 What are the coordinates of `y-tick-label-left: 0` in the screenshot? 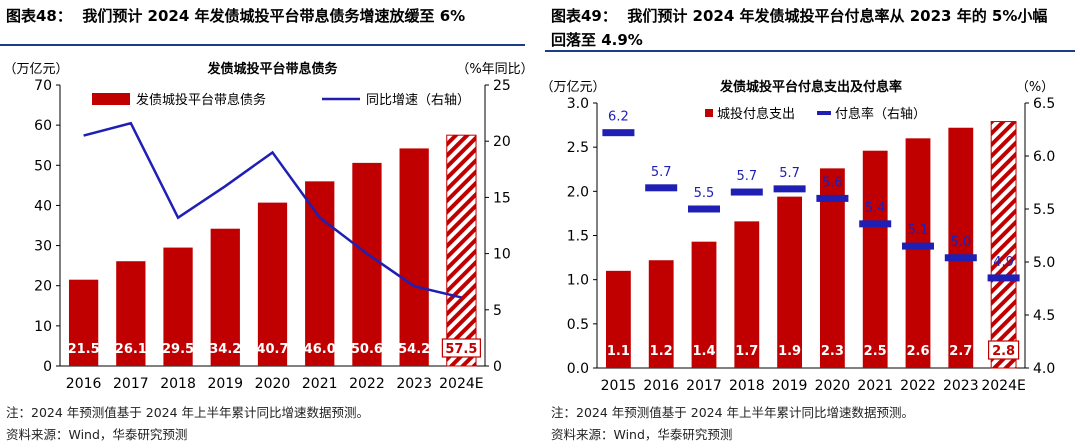 It's located at (47, 367).